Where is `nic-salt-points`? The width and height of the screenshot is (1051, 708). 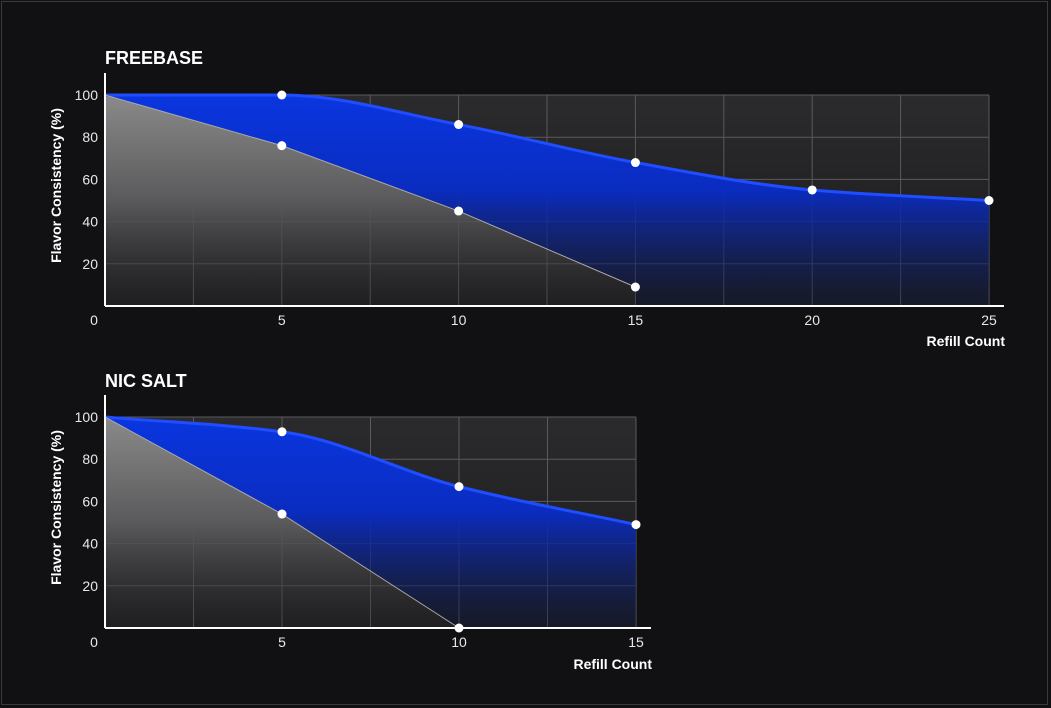
nic-salt-points is located at coordinates (459, 530).